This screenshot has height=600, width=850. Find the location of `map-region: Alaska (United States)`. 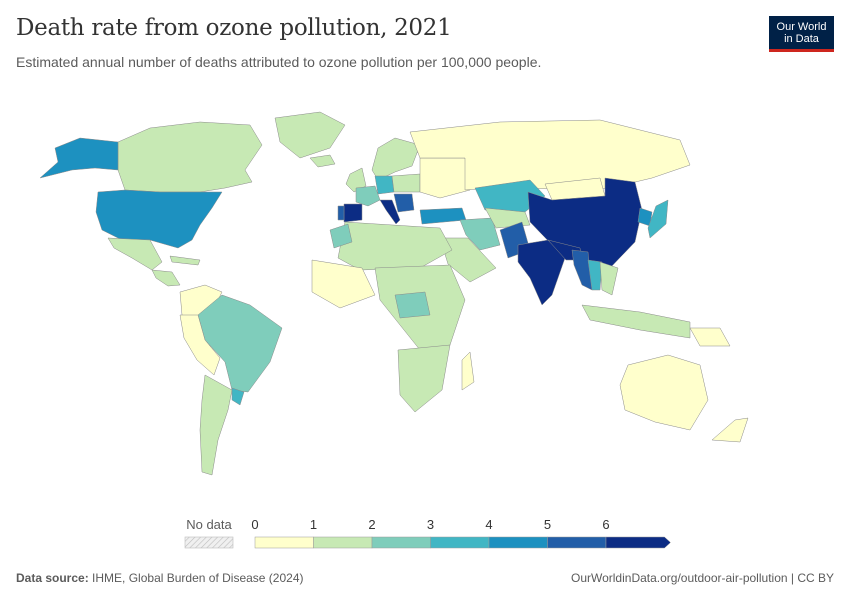

map-region: Alaska (United States) is located at coordinates (79, 158).